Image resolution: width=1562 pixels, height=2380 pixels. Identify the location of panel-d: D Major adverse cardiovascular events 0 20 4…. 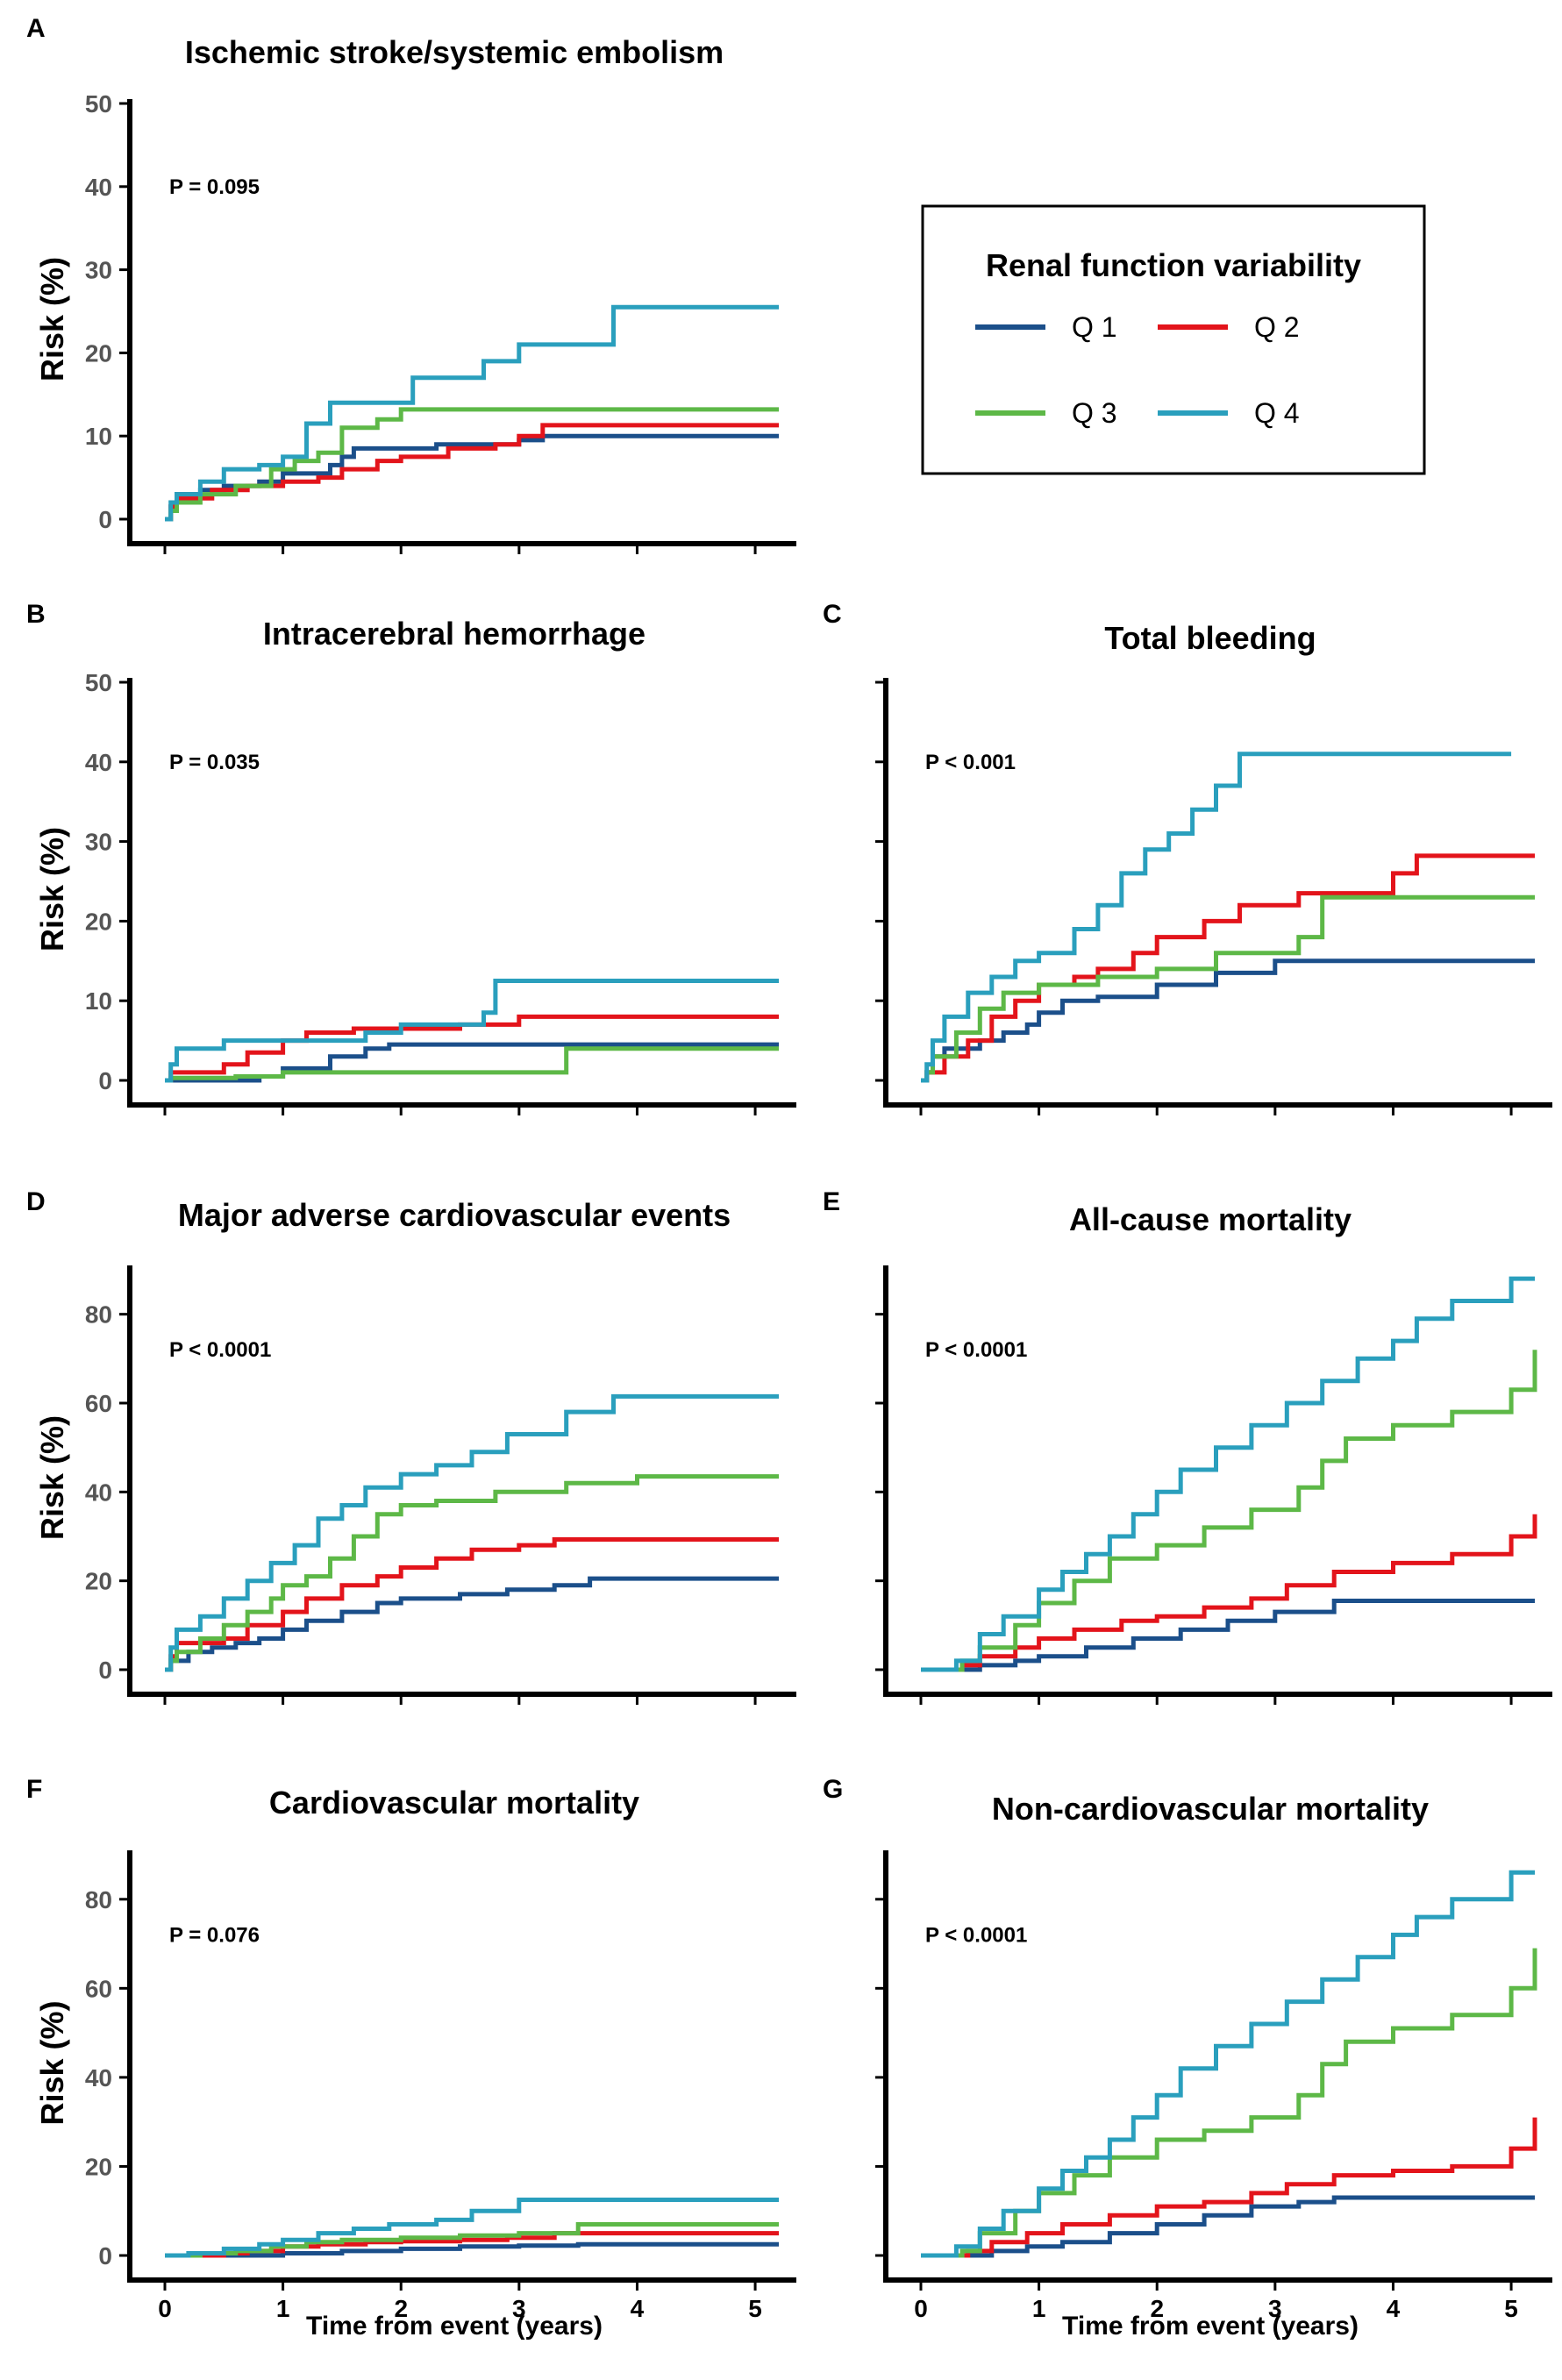
(411, 1446).